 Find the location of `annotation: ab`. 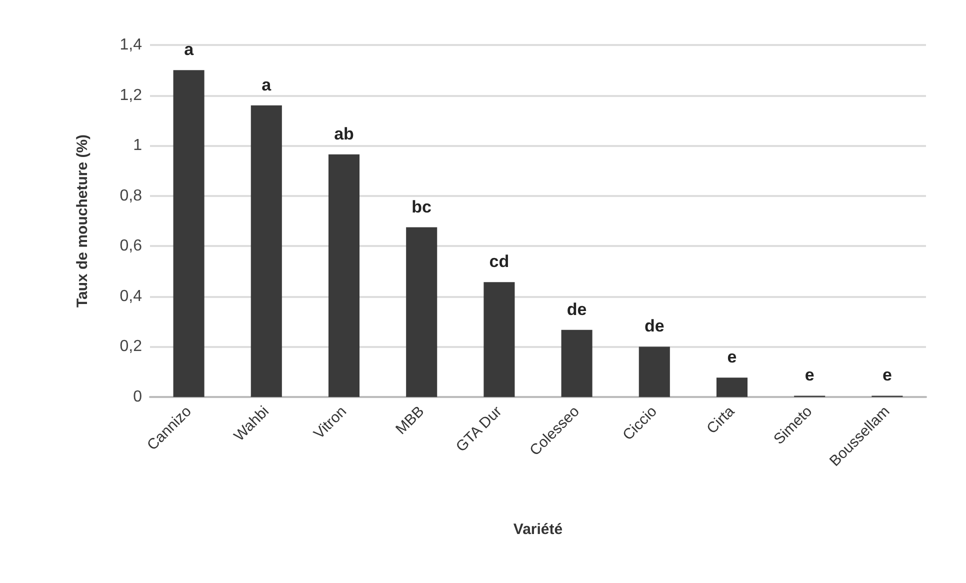

annotation: ab is located at coordinates (344, 134).